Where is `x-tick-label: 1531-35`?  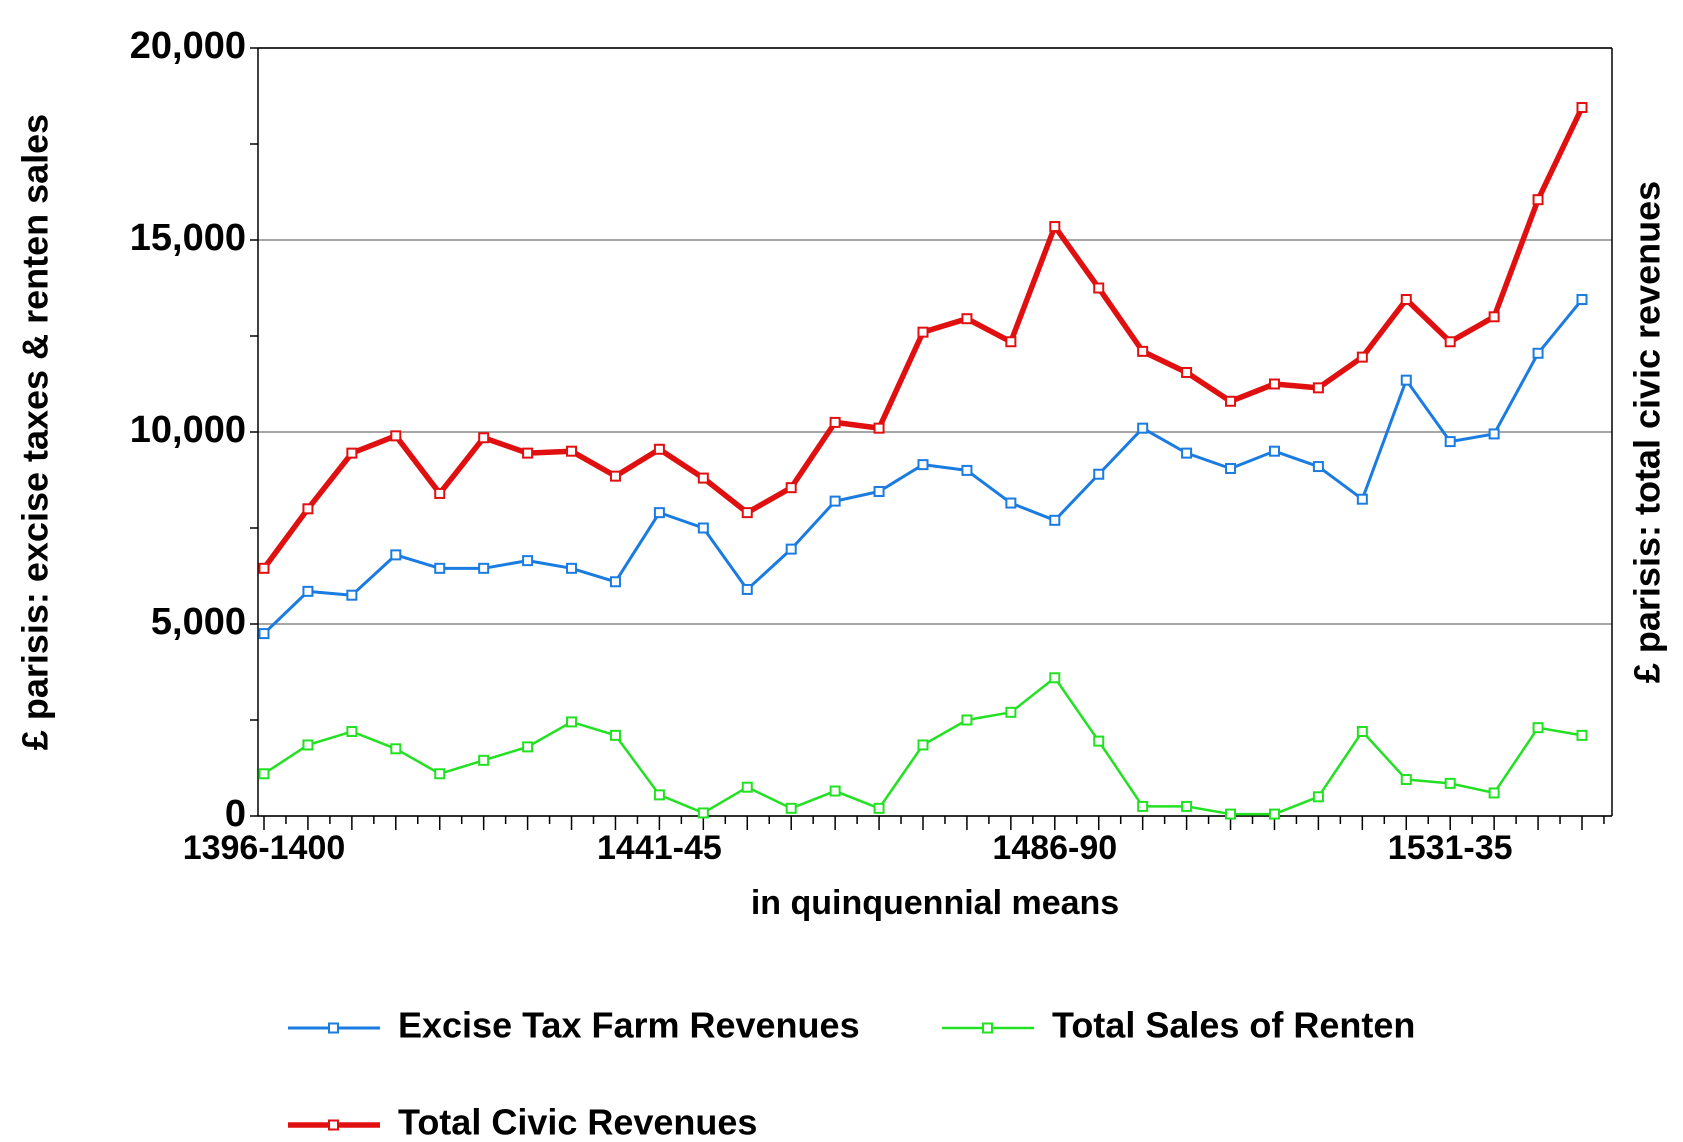 x-tick-label: 1531-35 is located at coordinates (1450, 848).